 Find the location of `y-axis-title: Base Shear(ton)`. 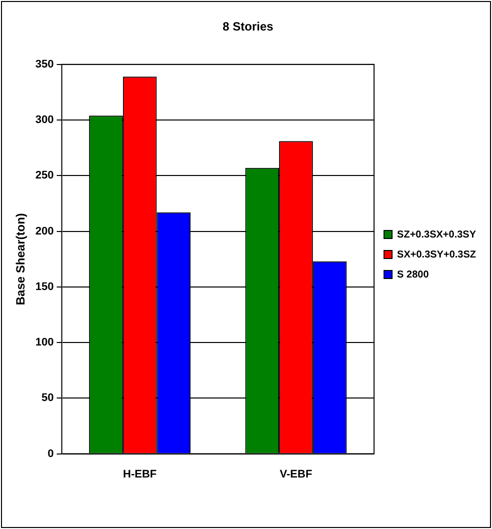

y-axis-title: Base Shear(ton) is located at coordinates (21, 259).